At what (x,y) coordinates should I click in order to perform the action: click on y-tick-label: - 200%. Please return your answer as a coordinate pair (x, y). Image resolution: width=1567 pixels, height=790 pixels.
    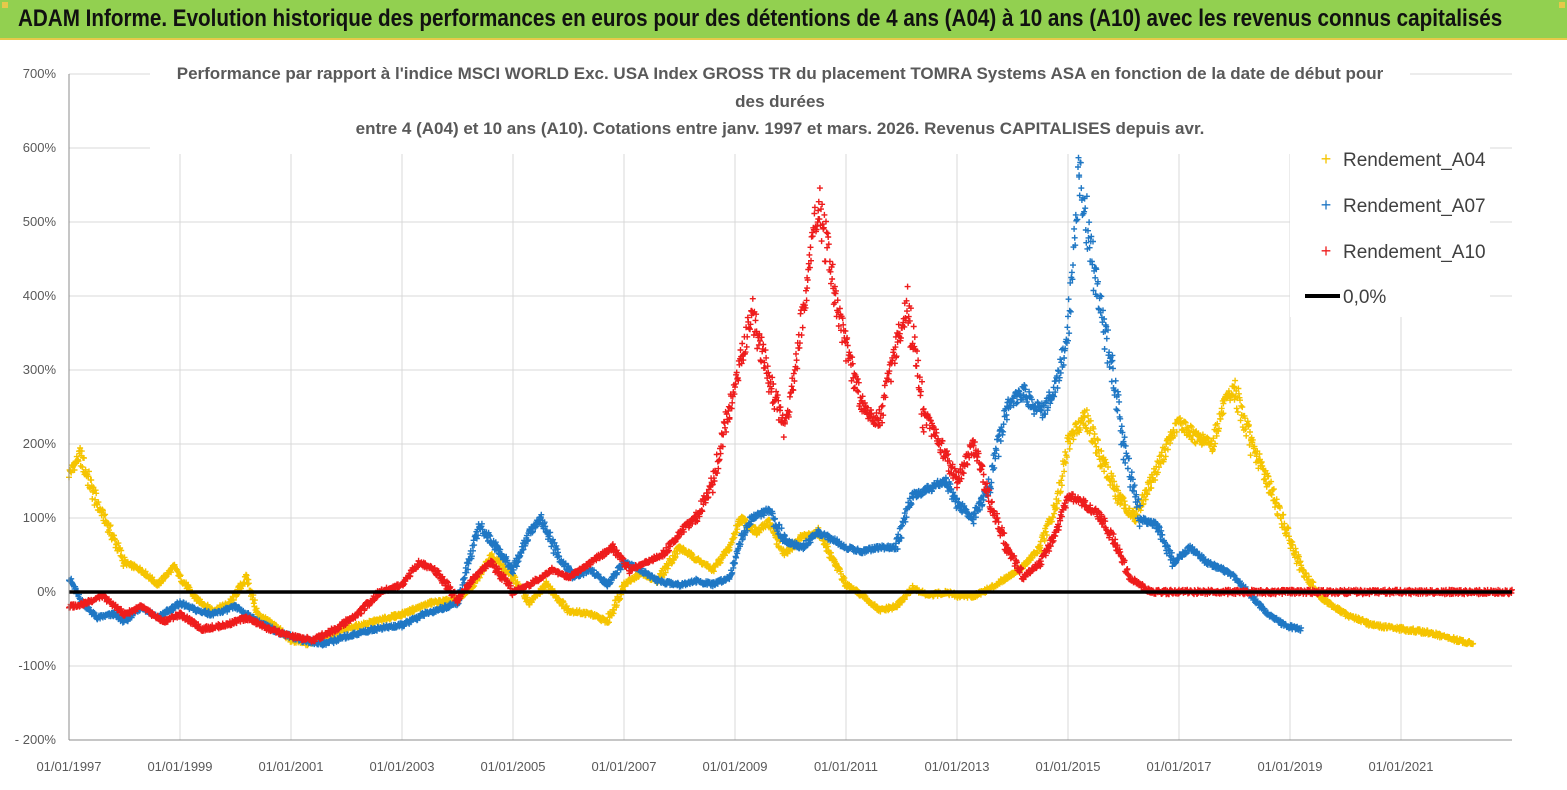
    Looking at the image, I should click on (36, 739).